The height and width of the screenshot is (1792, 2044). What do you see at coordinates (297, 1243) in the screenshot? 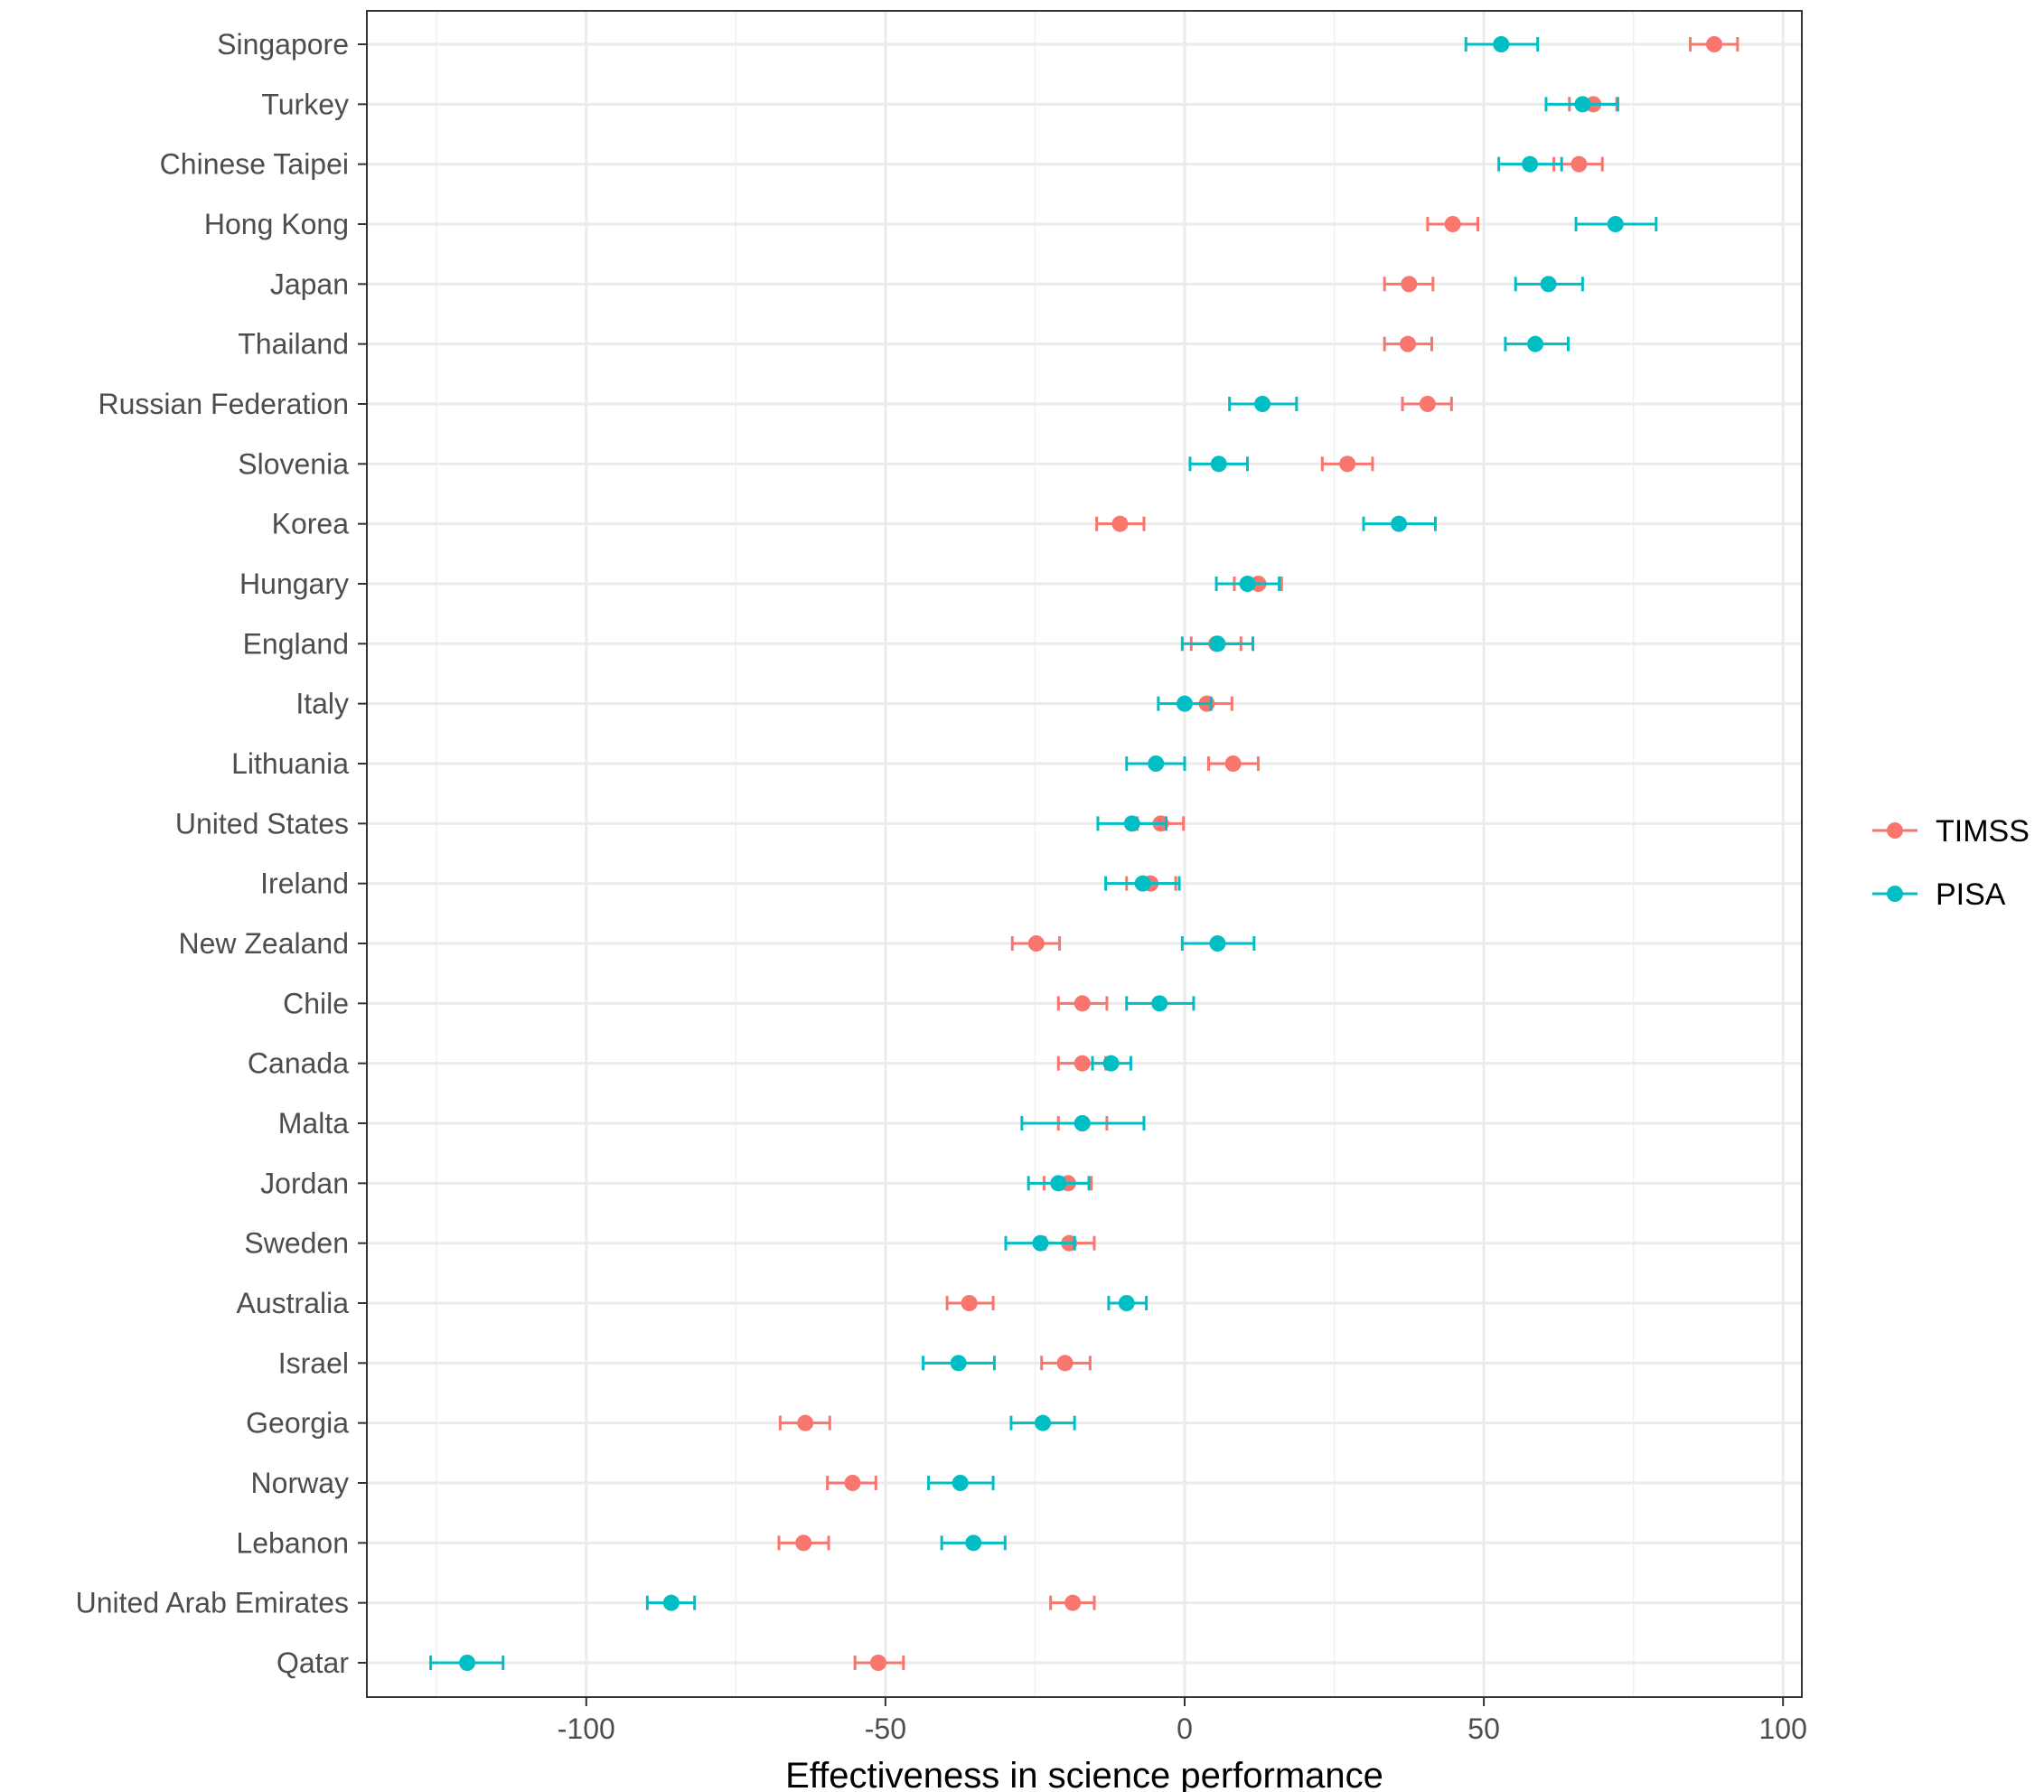
I see `y-tick-label: Sweden` at bounding box center [297, 1243].